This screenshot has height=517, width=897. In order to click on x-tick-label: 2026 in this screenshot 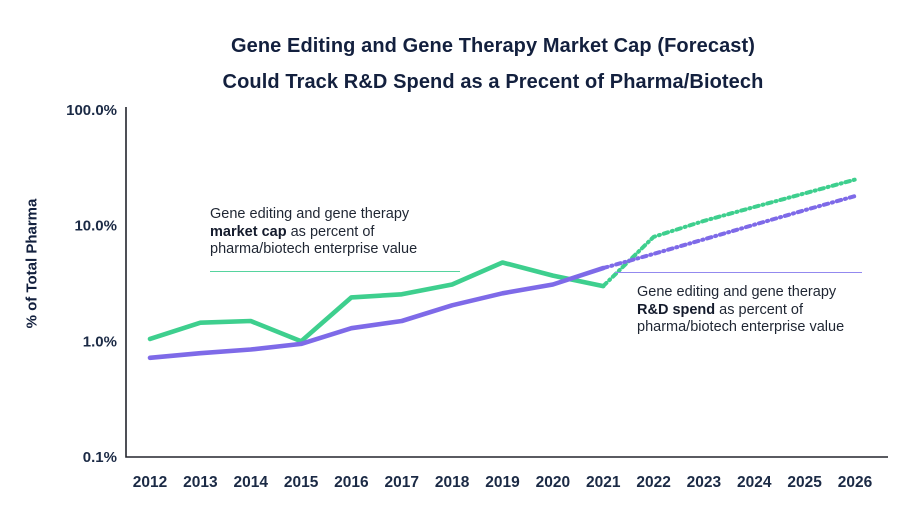, I will do `click(855, 482)`.